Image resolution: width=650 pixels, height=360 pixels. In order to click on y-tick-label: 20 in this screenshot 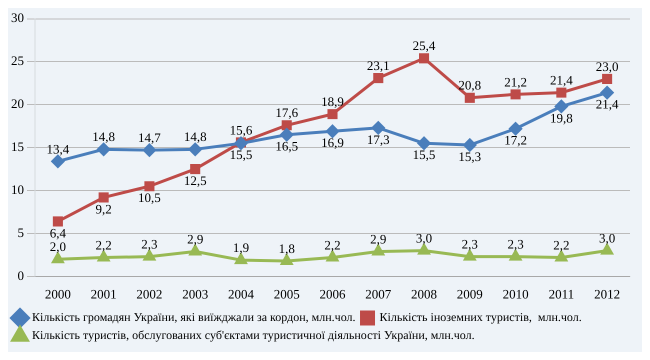, I will do `click(17, 104)`.